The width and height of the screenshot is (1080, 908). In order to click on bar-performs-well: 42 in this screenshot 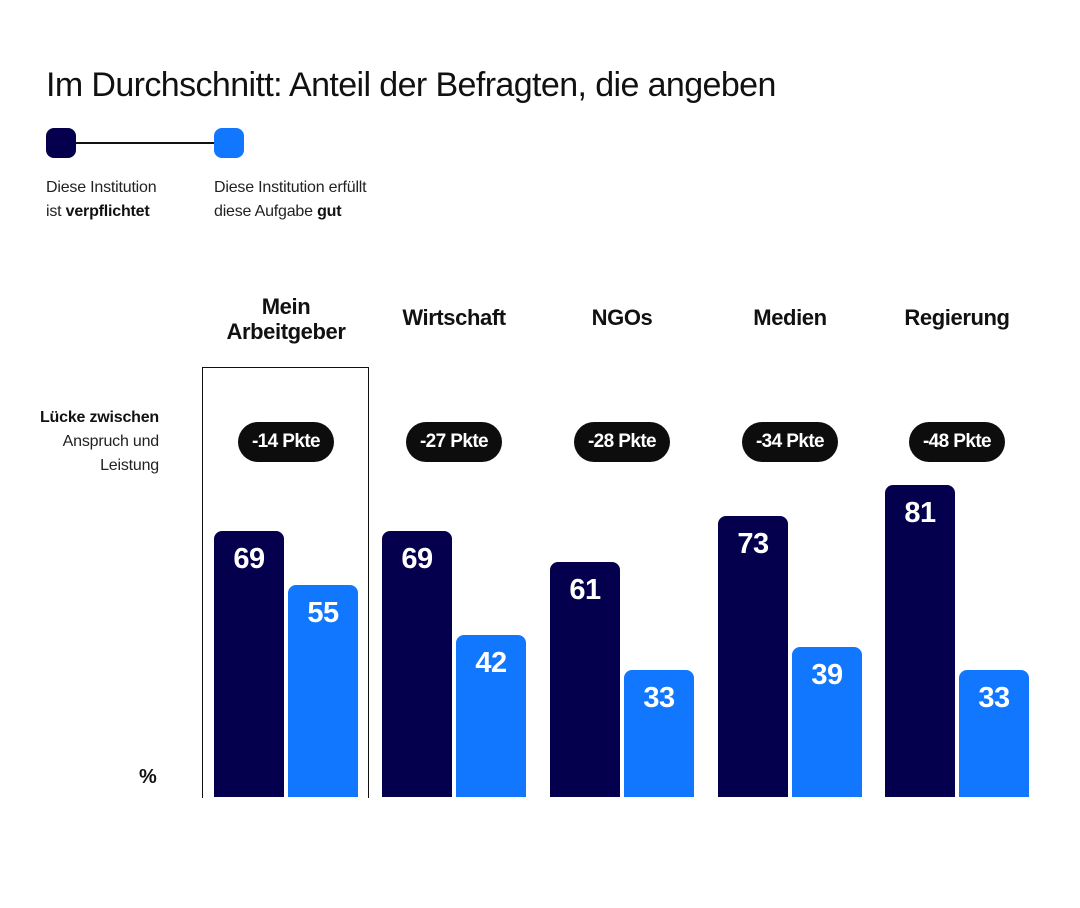, I will do `click(491, 716)`.